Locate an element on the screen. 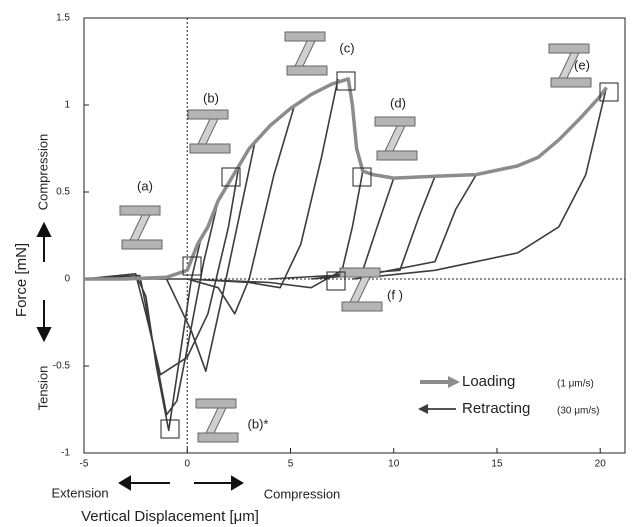 This screenshot has height=527, width=635. legend-rate: (1 μm/s) is located at coordinates (575, 384).